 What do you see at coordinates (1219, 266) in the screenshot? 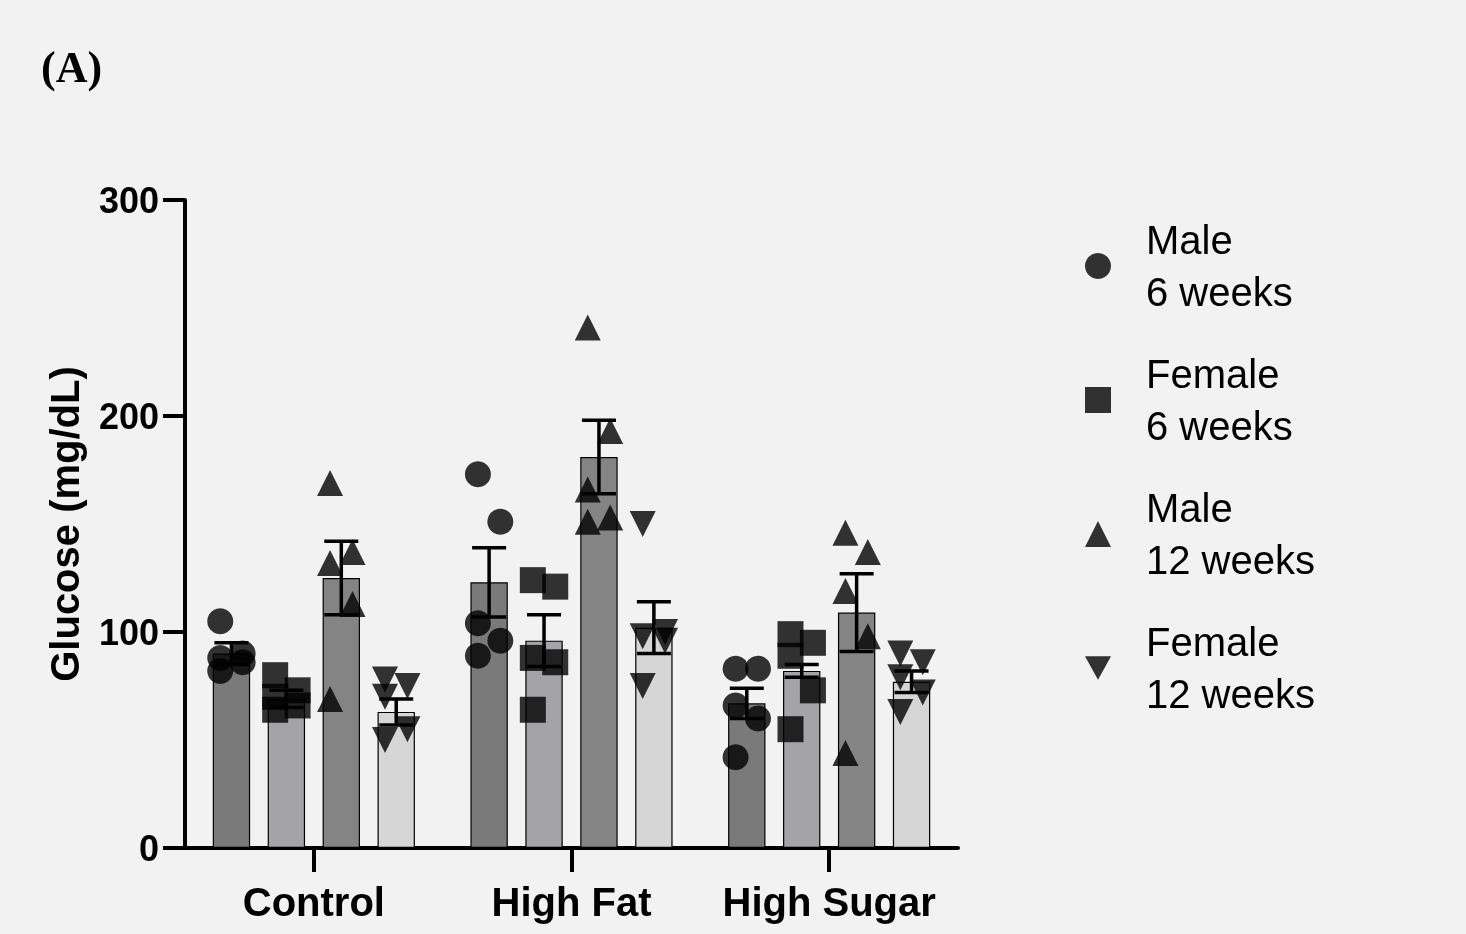
I see `legend-label: Male 6 weeks` at bounding box center [1219, 266].